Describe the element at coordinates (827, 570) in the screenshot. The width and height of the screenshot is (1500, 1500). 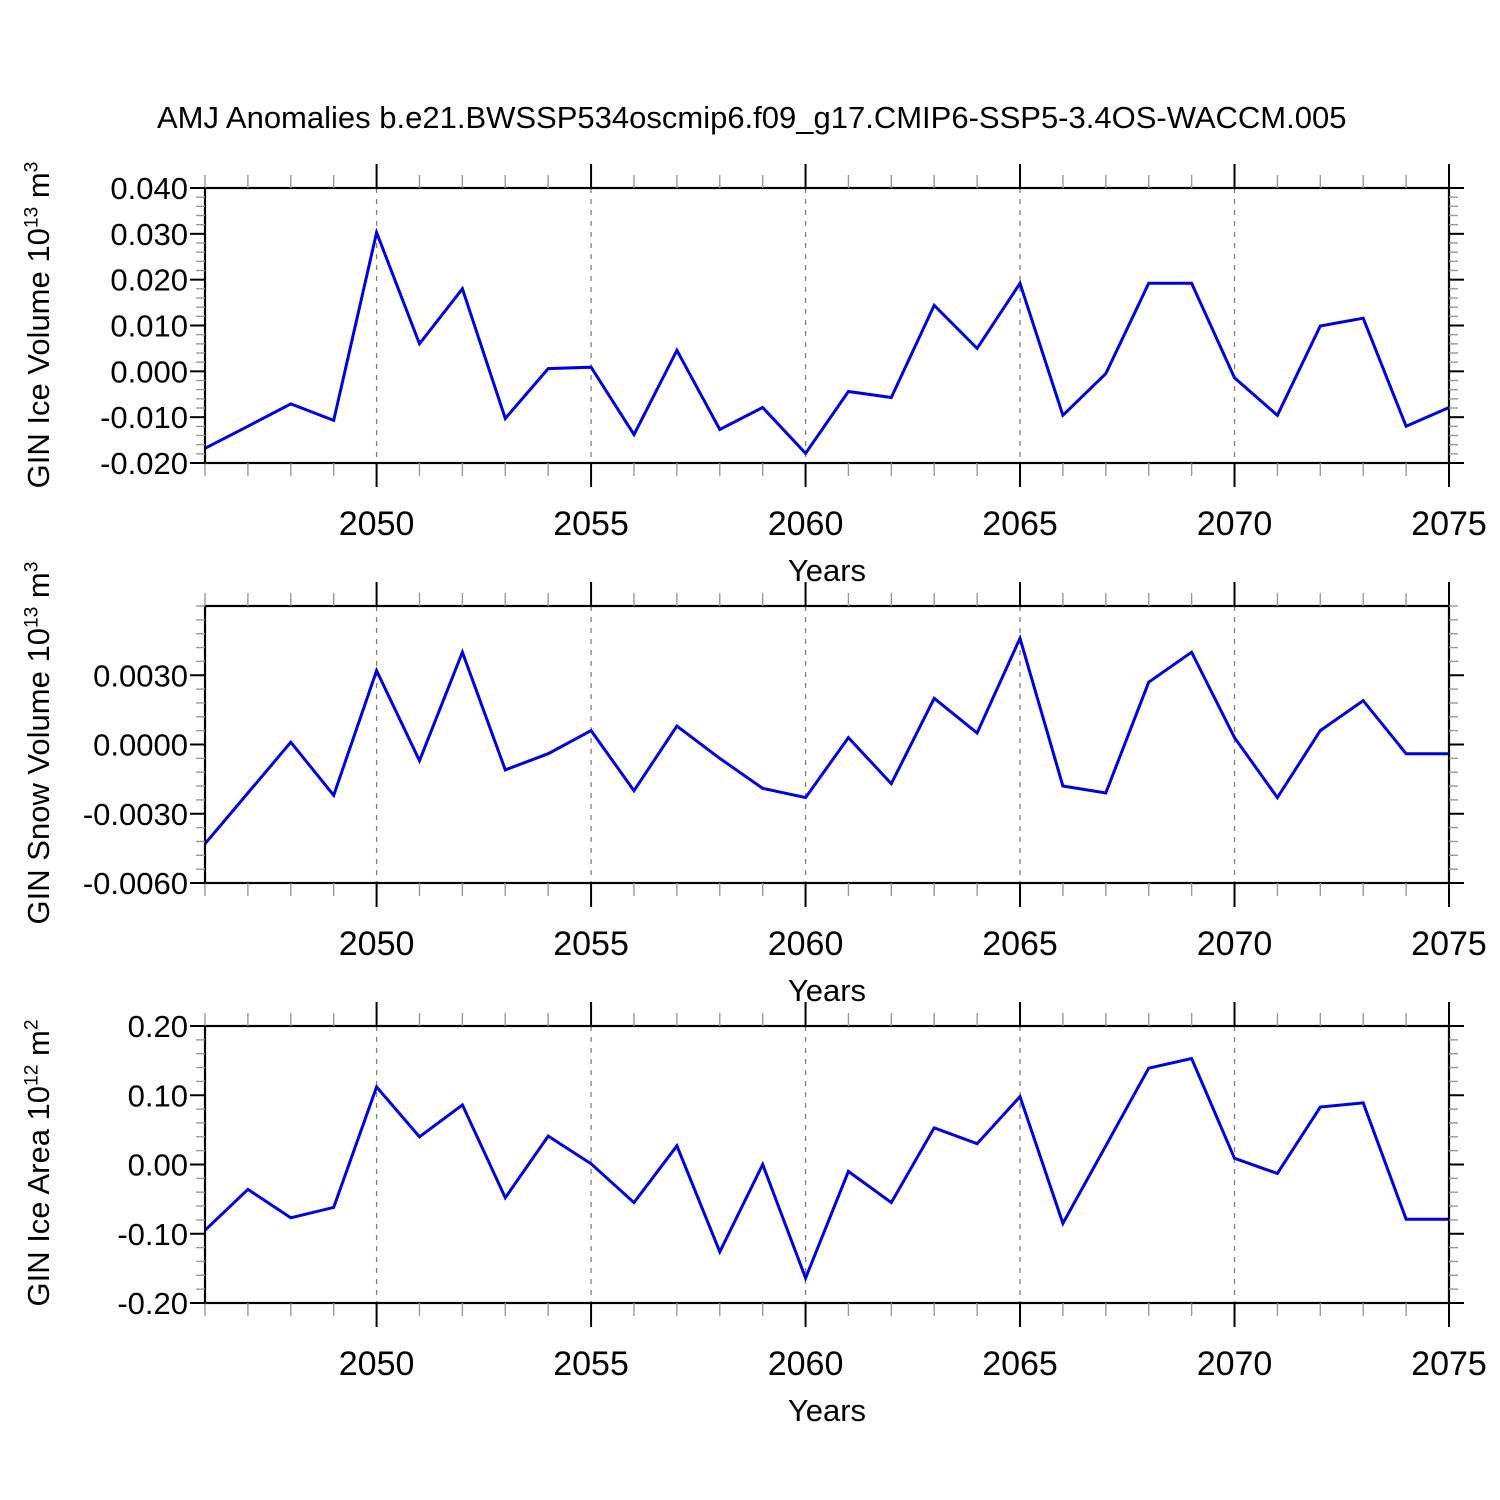
I see `x-axis-title-panel1: Years` at that location.